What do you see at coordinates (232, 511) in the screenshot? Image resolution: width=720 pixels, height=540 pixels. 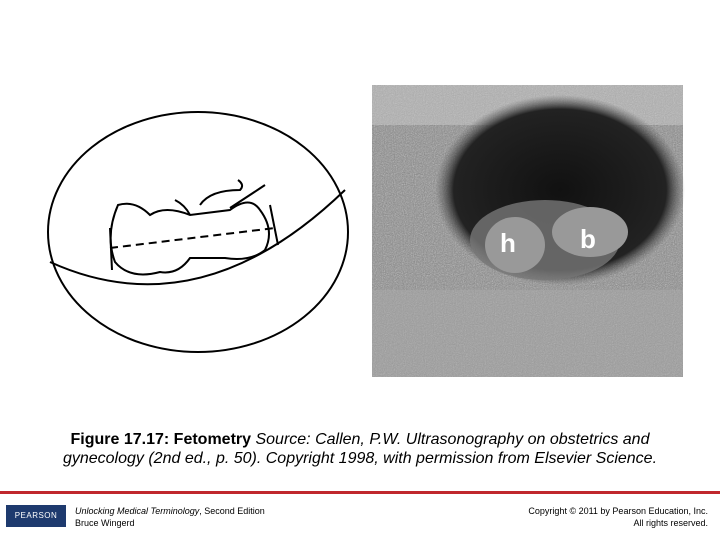 I see `edition: , Second Edition` at bounding box center [232, 511].